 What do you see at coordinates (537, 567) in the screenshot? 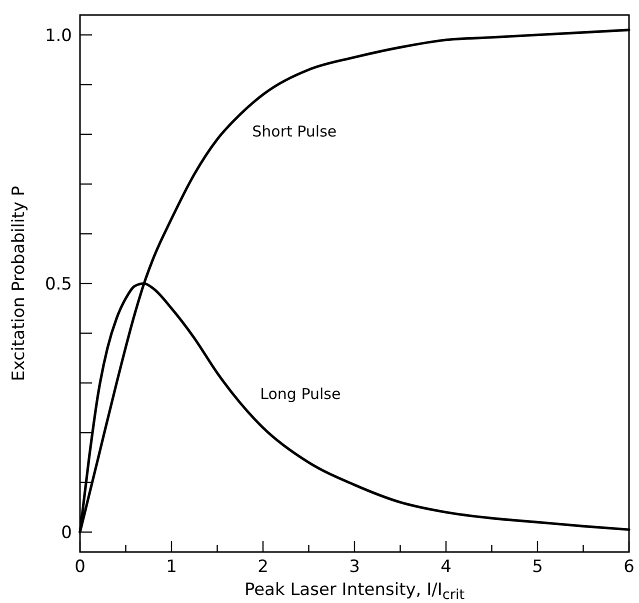
I see `x-tick-label: 5` at bounding box center [537, 567].